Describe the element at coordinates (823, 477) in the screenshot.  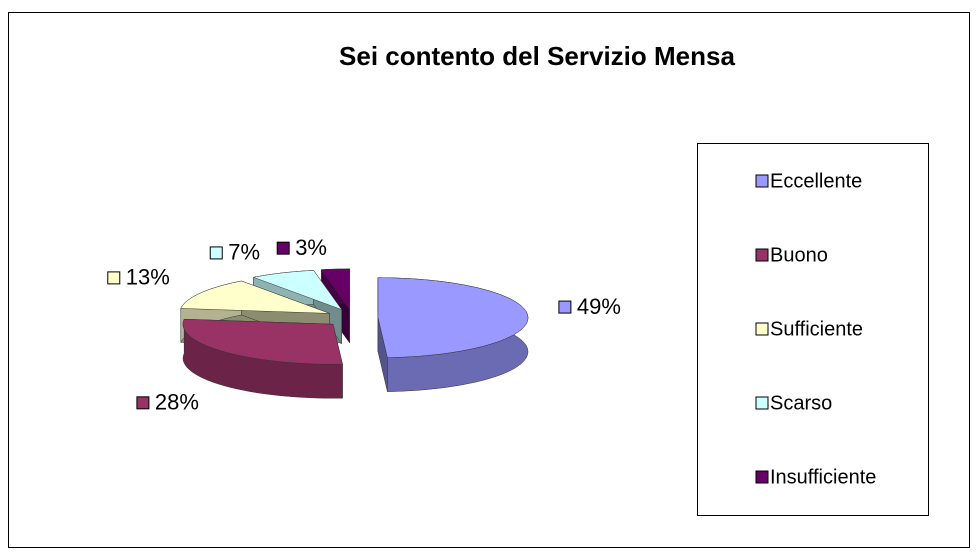
I see `legend-label: Insufficiente` at that location.